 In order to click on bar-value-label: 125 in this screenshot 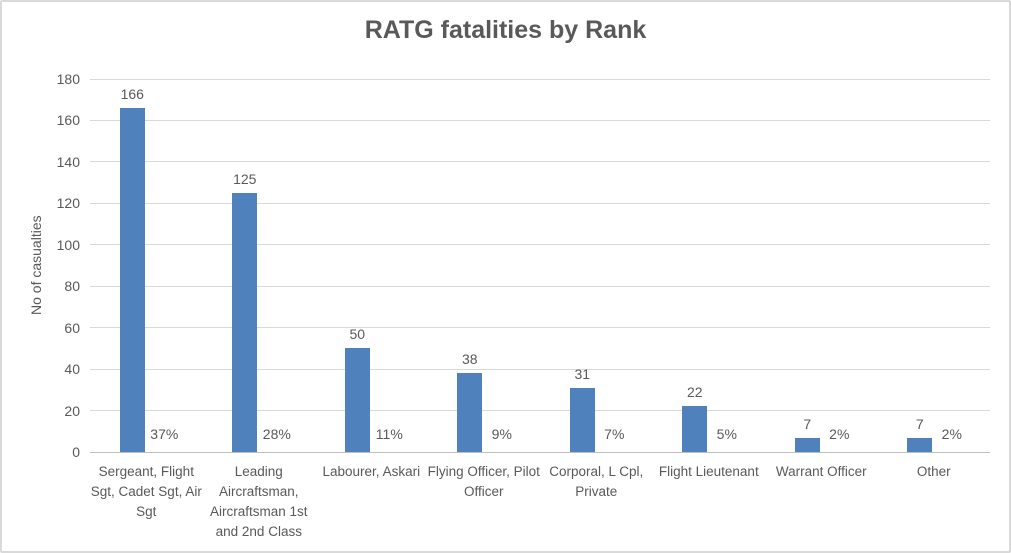, I will do `click(245, 179)`.